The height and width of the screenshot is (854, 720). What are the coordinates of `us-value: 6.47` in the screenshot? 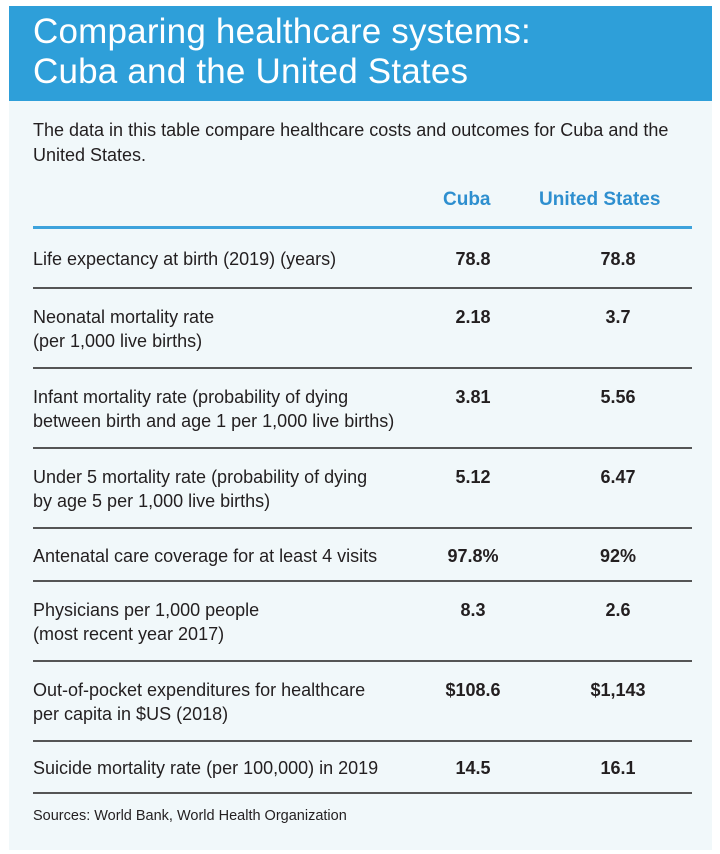 It's located at (618, 477).